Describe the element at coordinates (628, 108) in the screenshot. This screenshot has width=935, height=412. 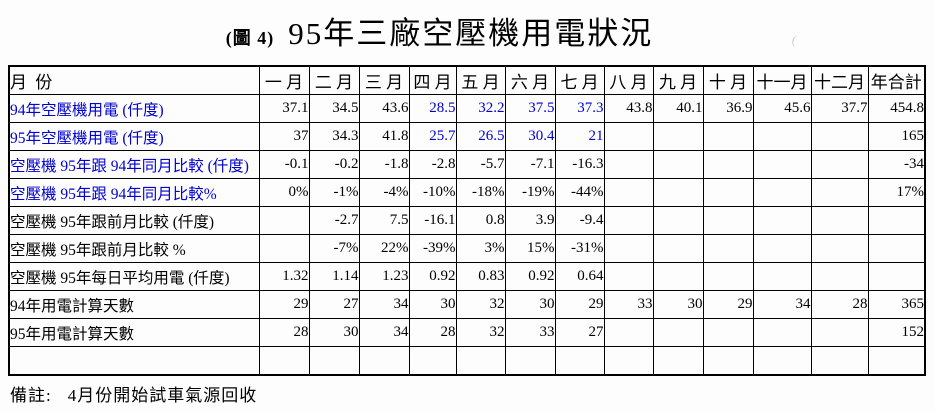
I see `value-cell: 43.8` at that location.